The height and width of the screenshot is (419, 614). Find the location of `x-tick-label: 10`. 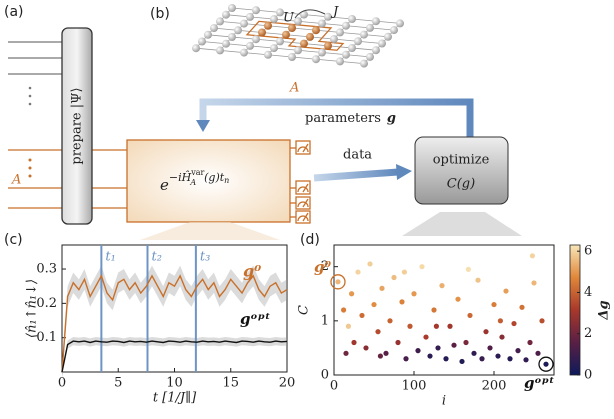

x-tick-label: 10 is located at coordinates (174, 383).